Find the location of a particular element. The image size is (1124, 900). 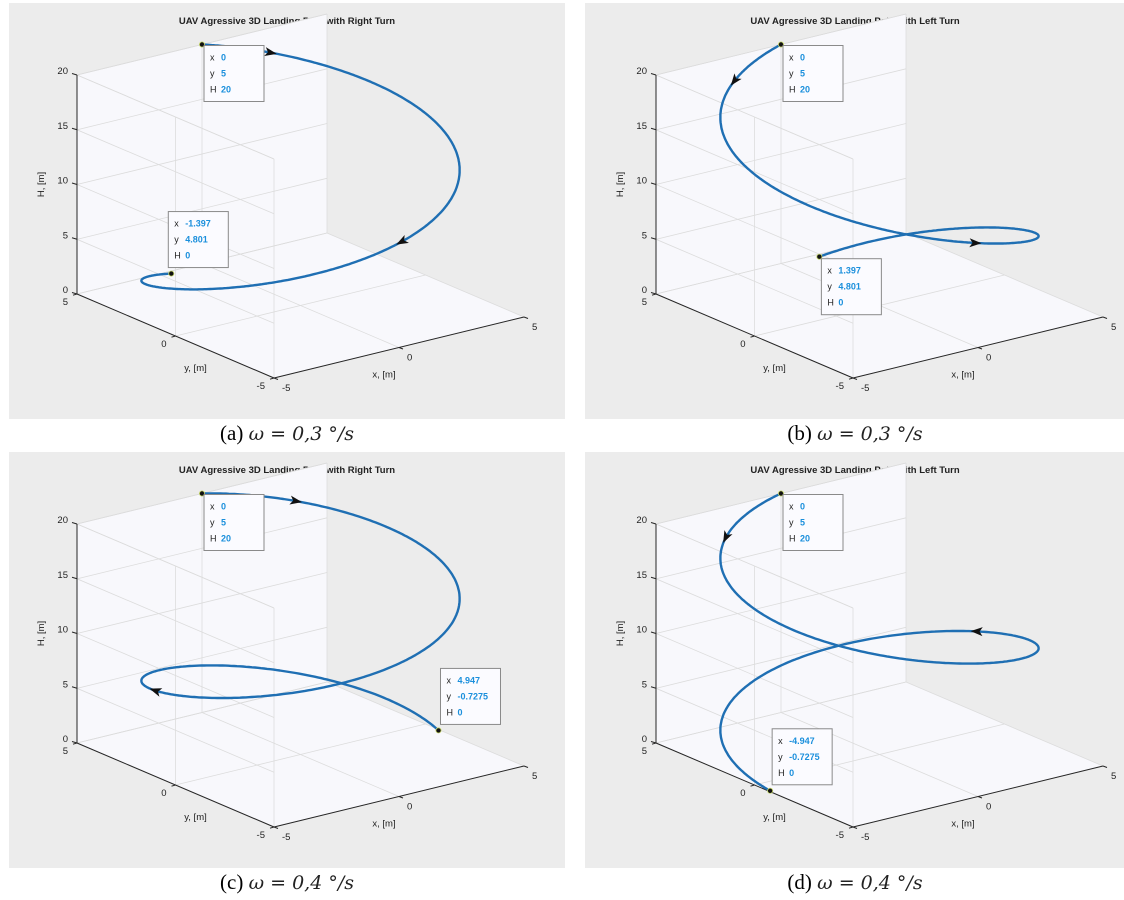

caption-formula: ω = 0,3 °/s is located at coordinates (301, 434).